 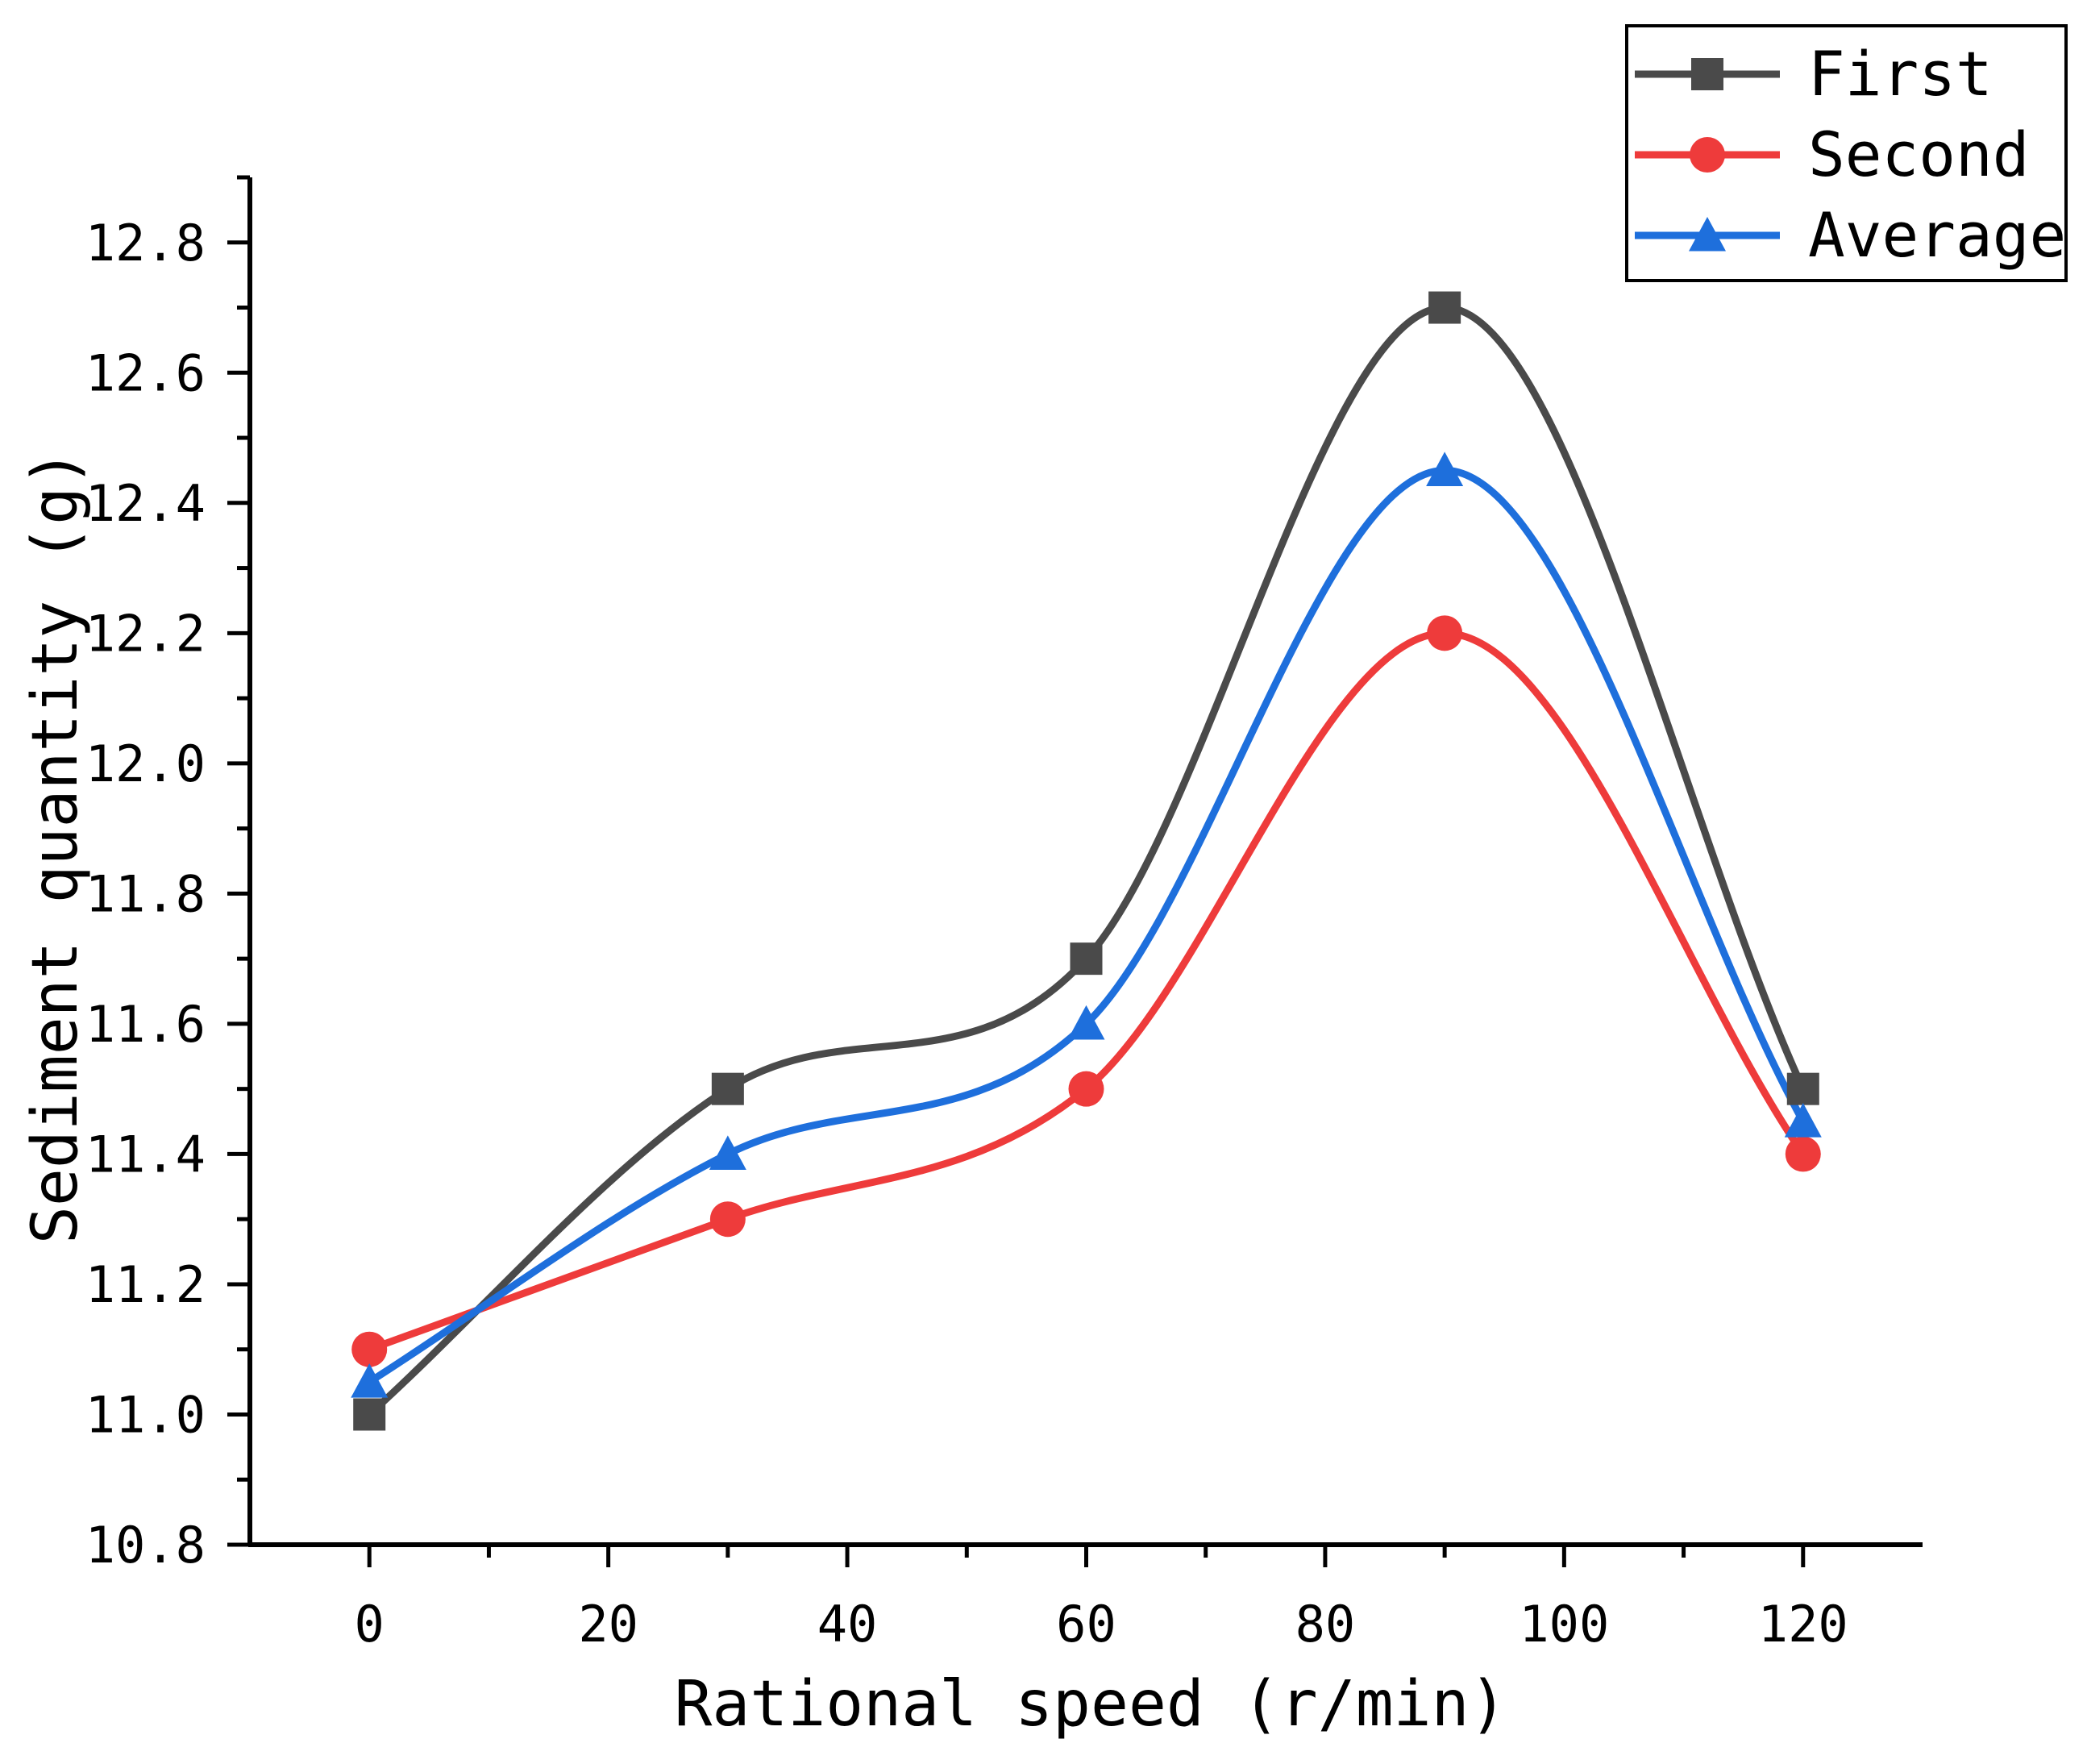 I want to click on legend-item-second: Second, so click(x=1832, y=154).